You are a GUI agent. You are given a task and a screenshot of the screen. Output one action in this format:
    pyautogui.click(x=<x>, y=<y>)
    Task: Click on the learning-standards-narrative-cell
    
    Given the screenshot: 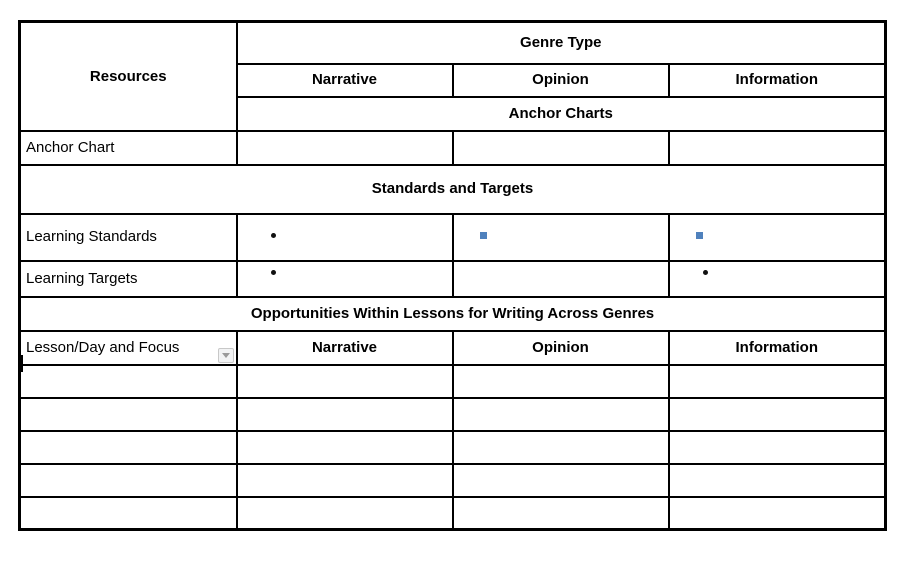 What is the action you would take?
    pyautogui.click(x=344, y=237)
    